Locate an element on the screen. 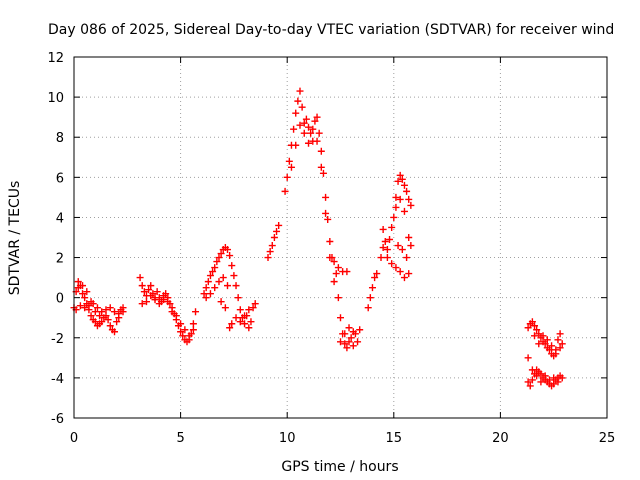 This screenshot has height=480, width=640. y-tick-label: 10 is located at coordinates (55, 98).